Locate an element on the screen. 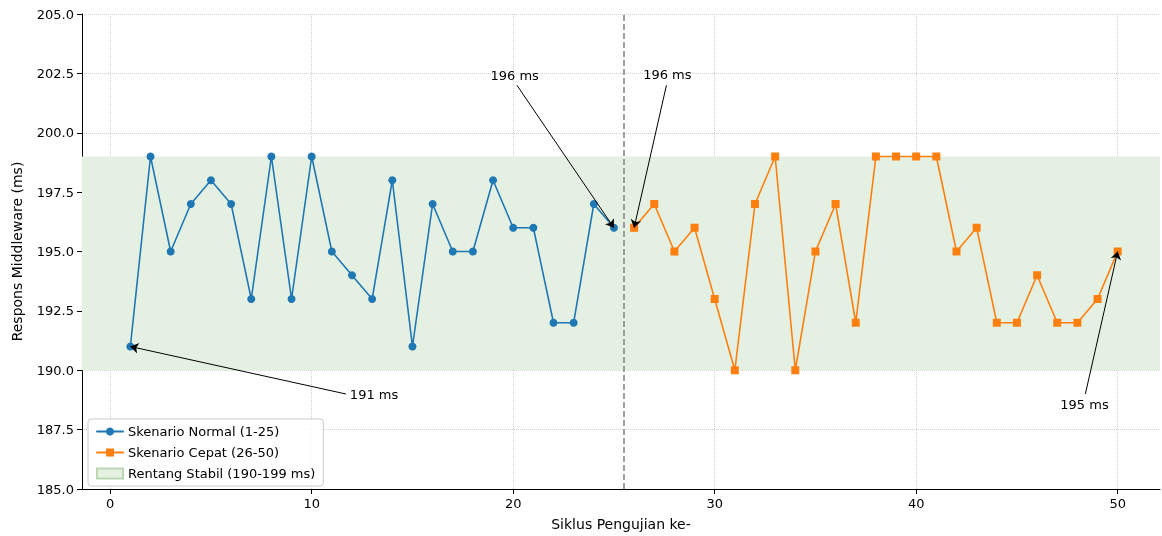 The height and width of the screenshot is (536, 1162). y-tick-label: 195.0 is located at coordinates (55, 251).